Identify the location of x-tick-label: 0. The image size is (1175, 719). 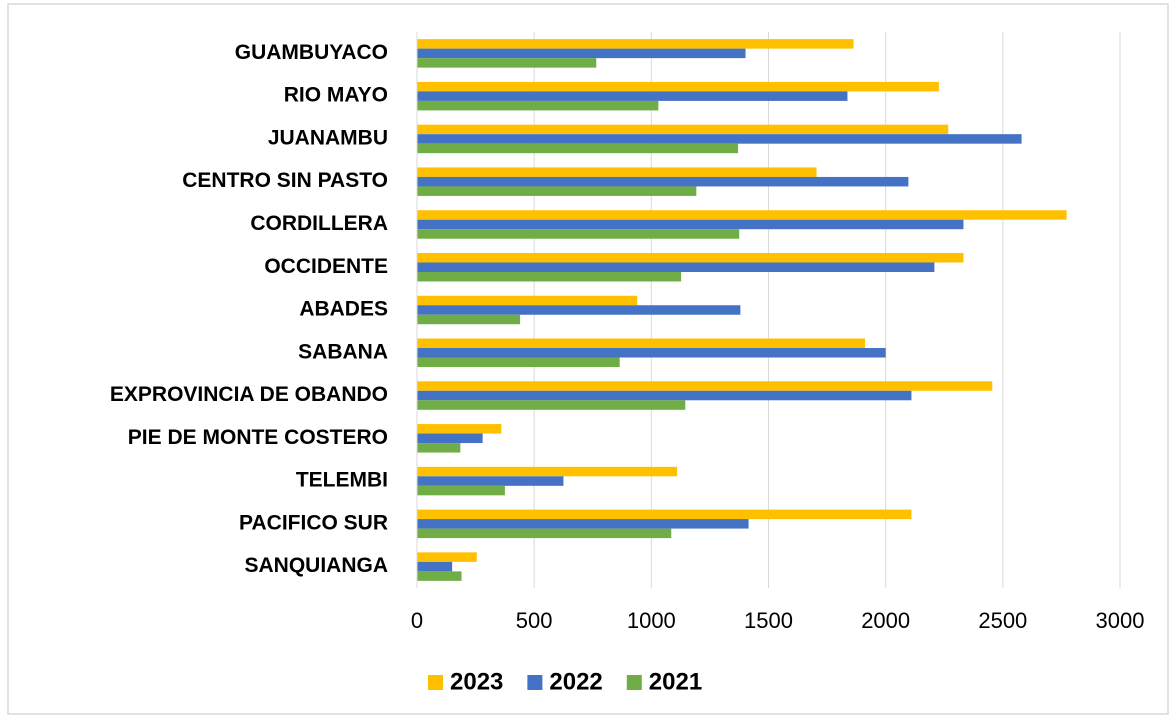
(417, 620).